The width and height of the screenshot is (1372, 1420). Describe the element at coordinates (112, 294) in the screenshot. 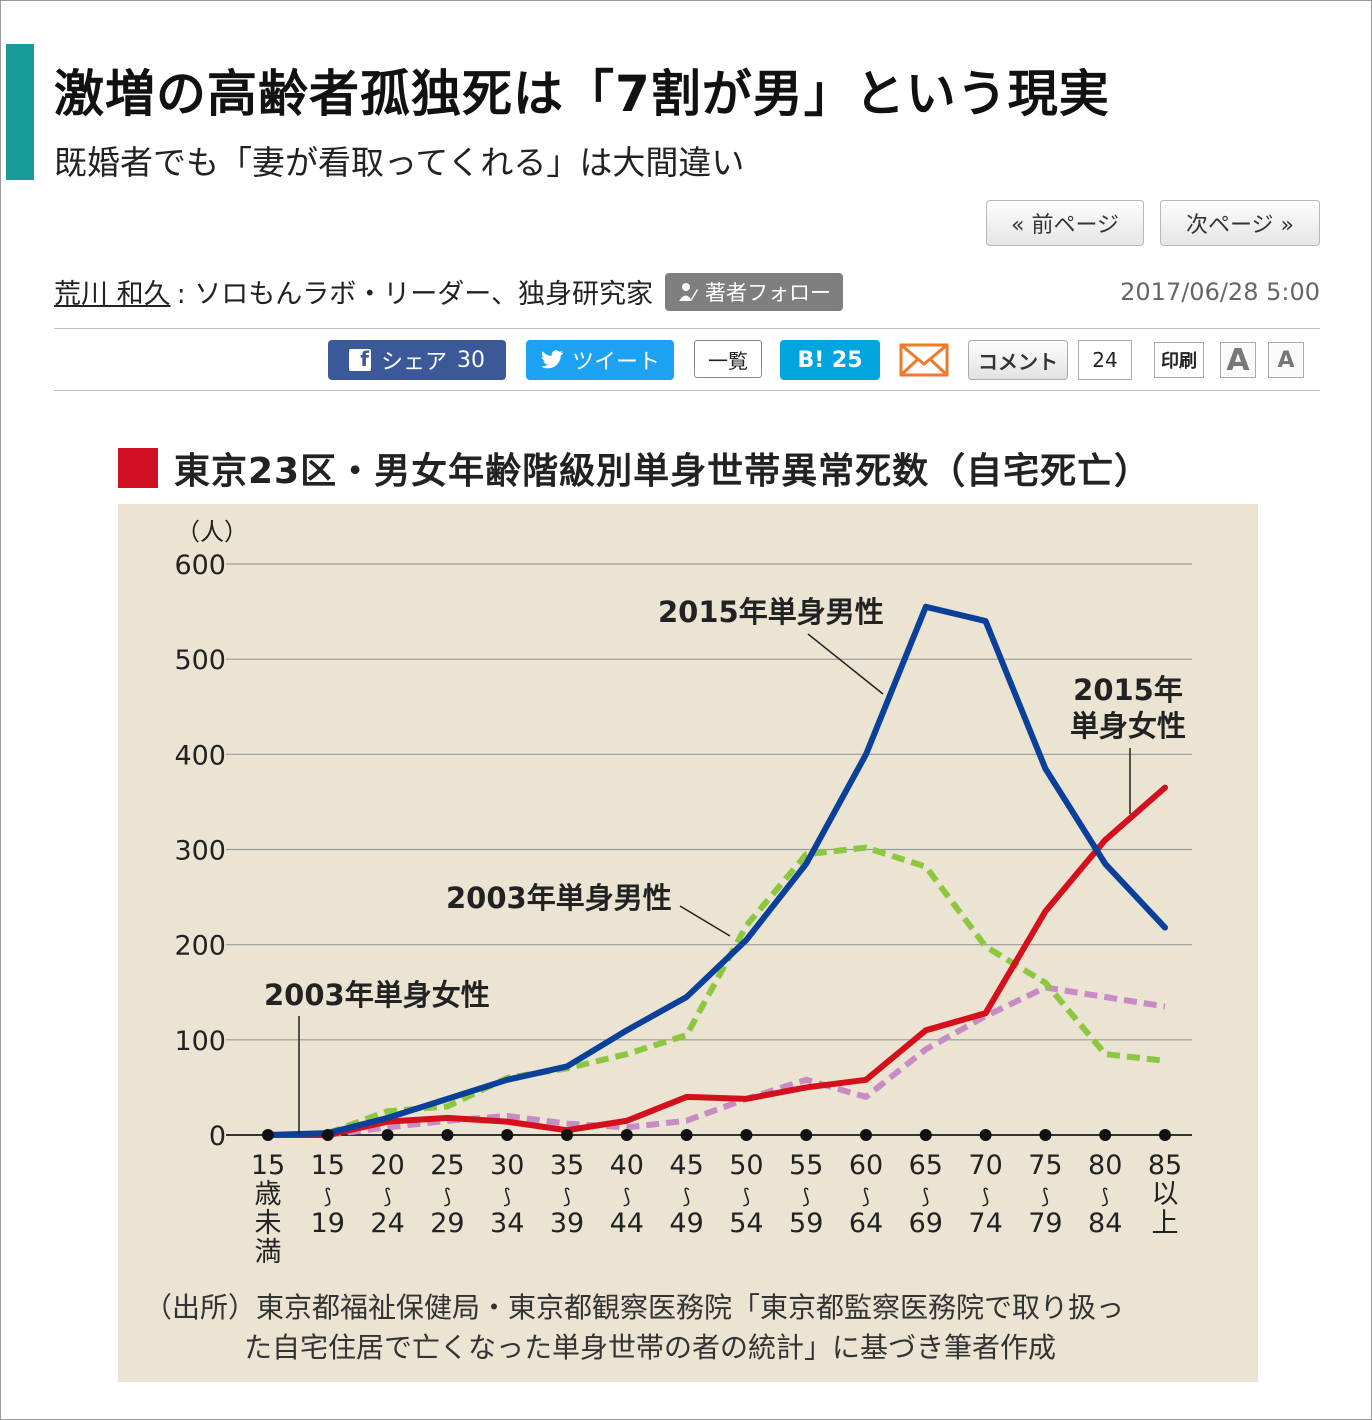

I see `author-name-link: 荒川 和久` at that location.